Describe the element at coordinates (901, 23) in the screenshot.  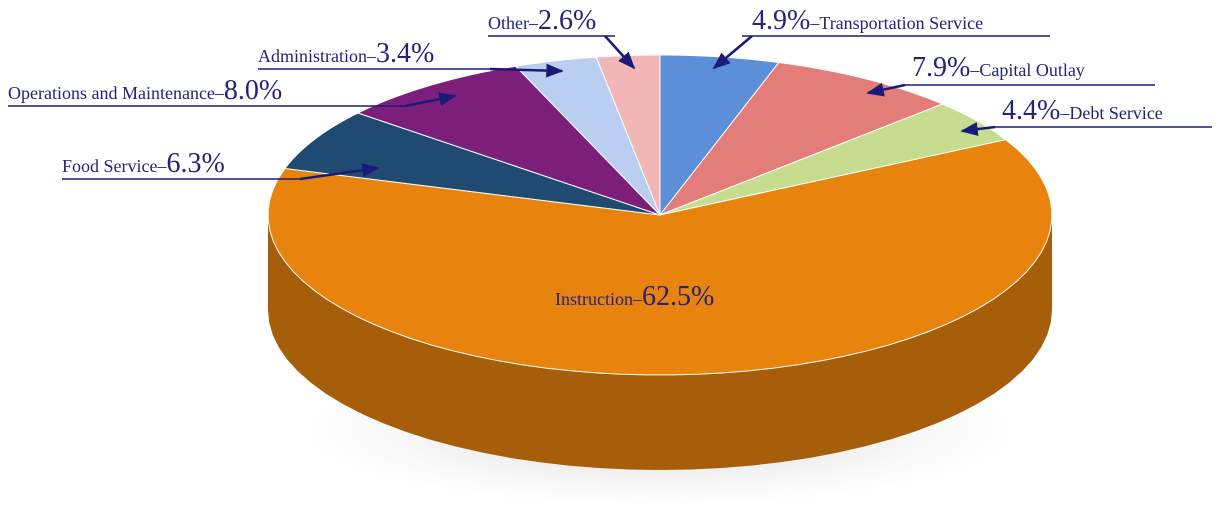
I see `category-label: Transportation Service` at that location.